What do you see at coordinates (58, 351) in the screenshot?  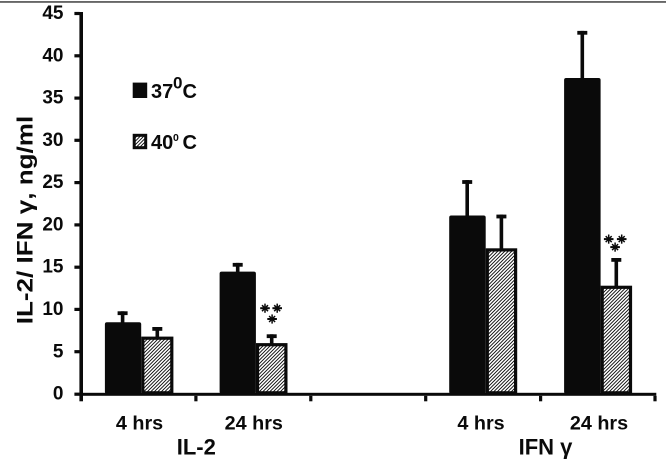 I see `svg-text: 5` at bounding box center [58, 351].